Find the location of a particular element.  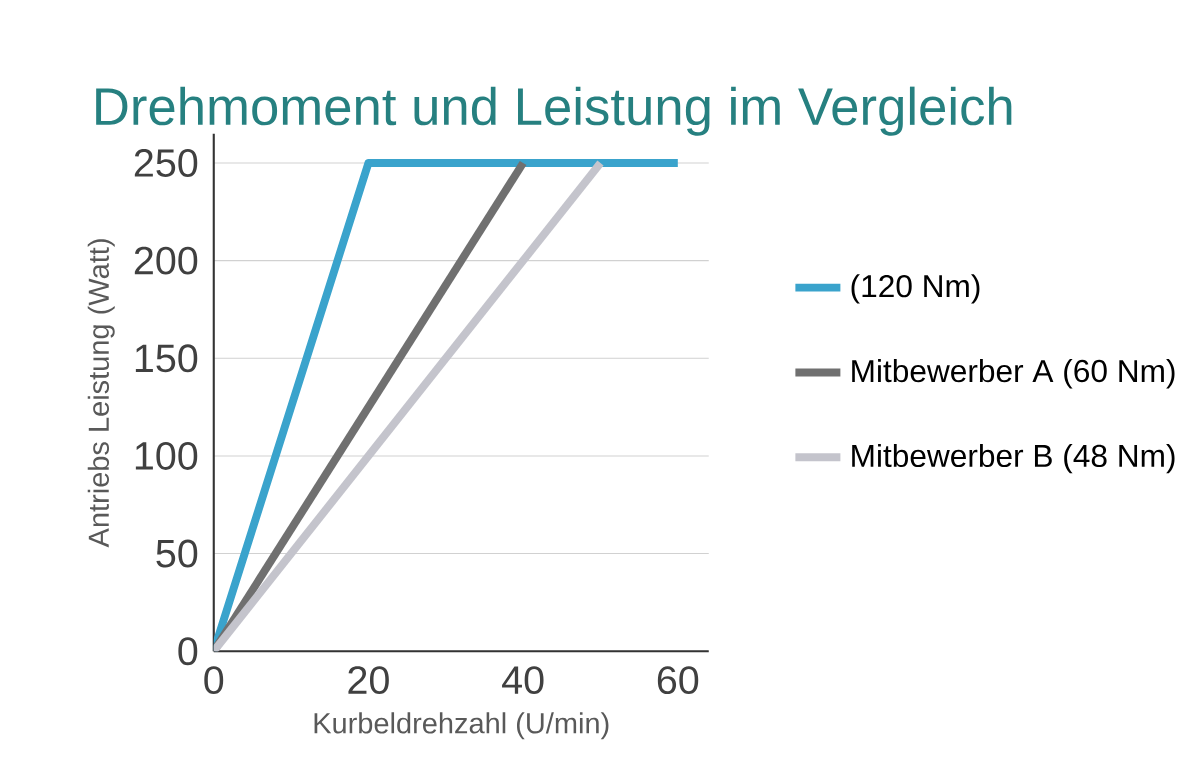

legend-label: Mitbewerber A (60 Nm) is located at coordinates (1013, 374).